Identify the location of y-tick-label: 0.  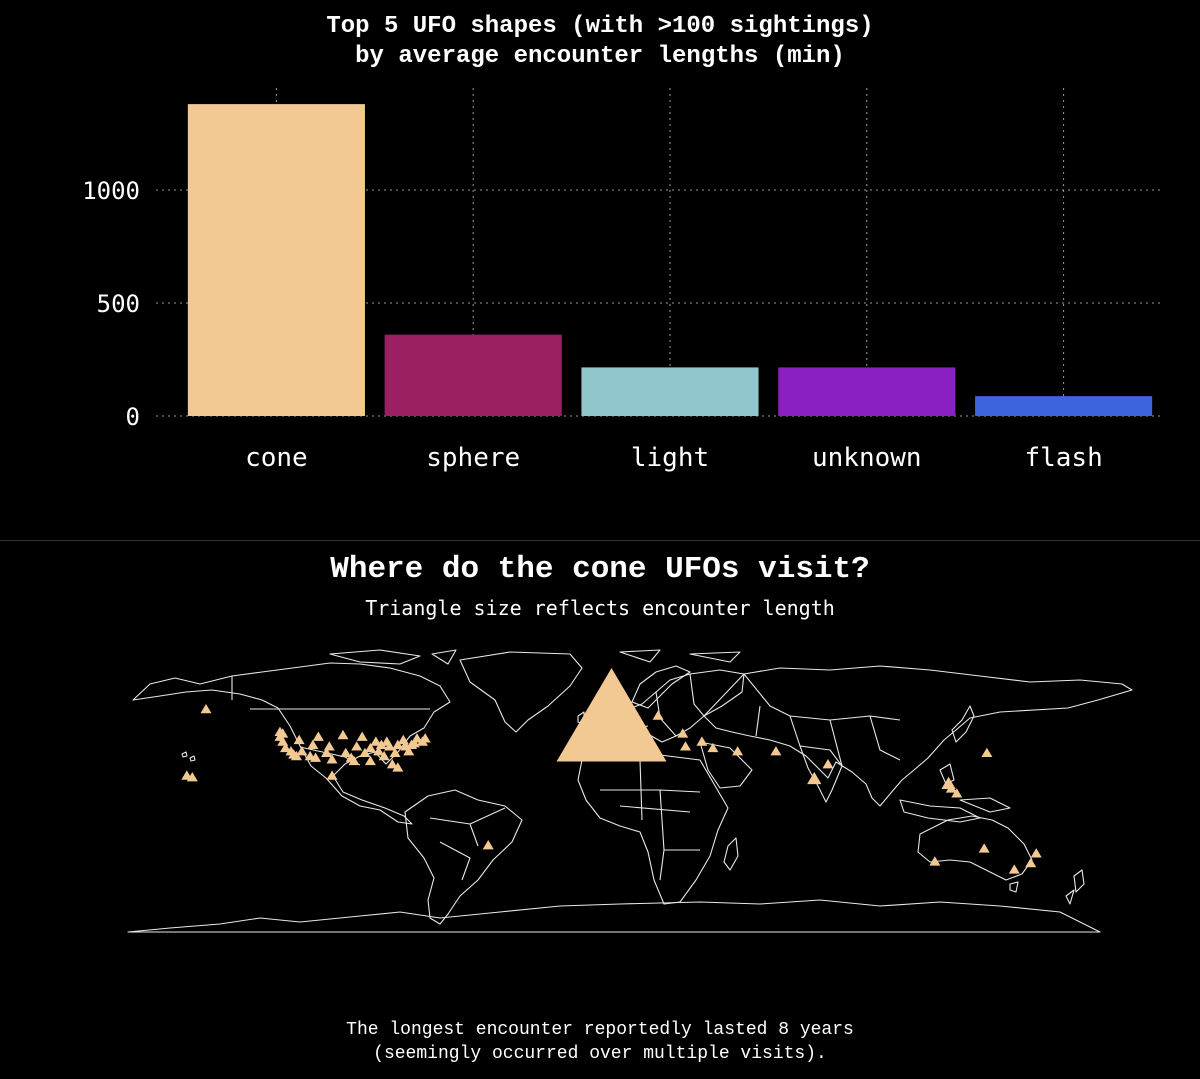
(133, 417).